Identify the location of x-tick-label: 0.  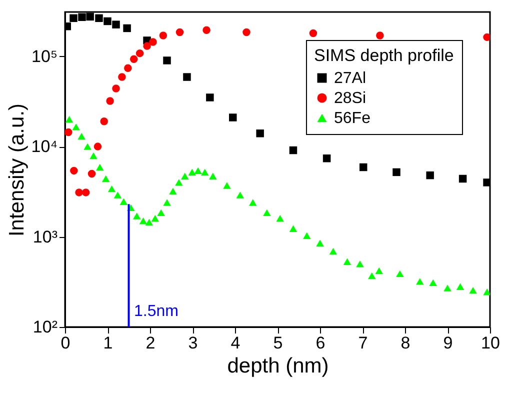
(65, 343).